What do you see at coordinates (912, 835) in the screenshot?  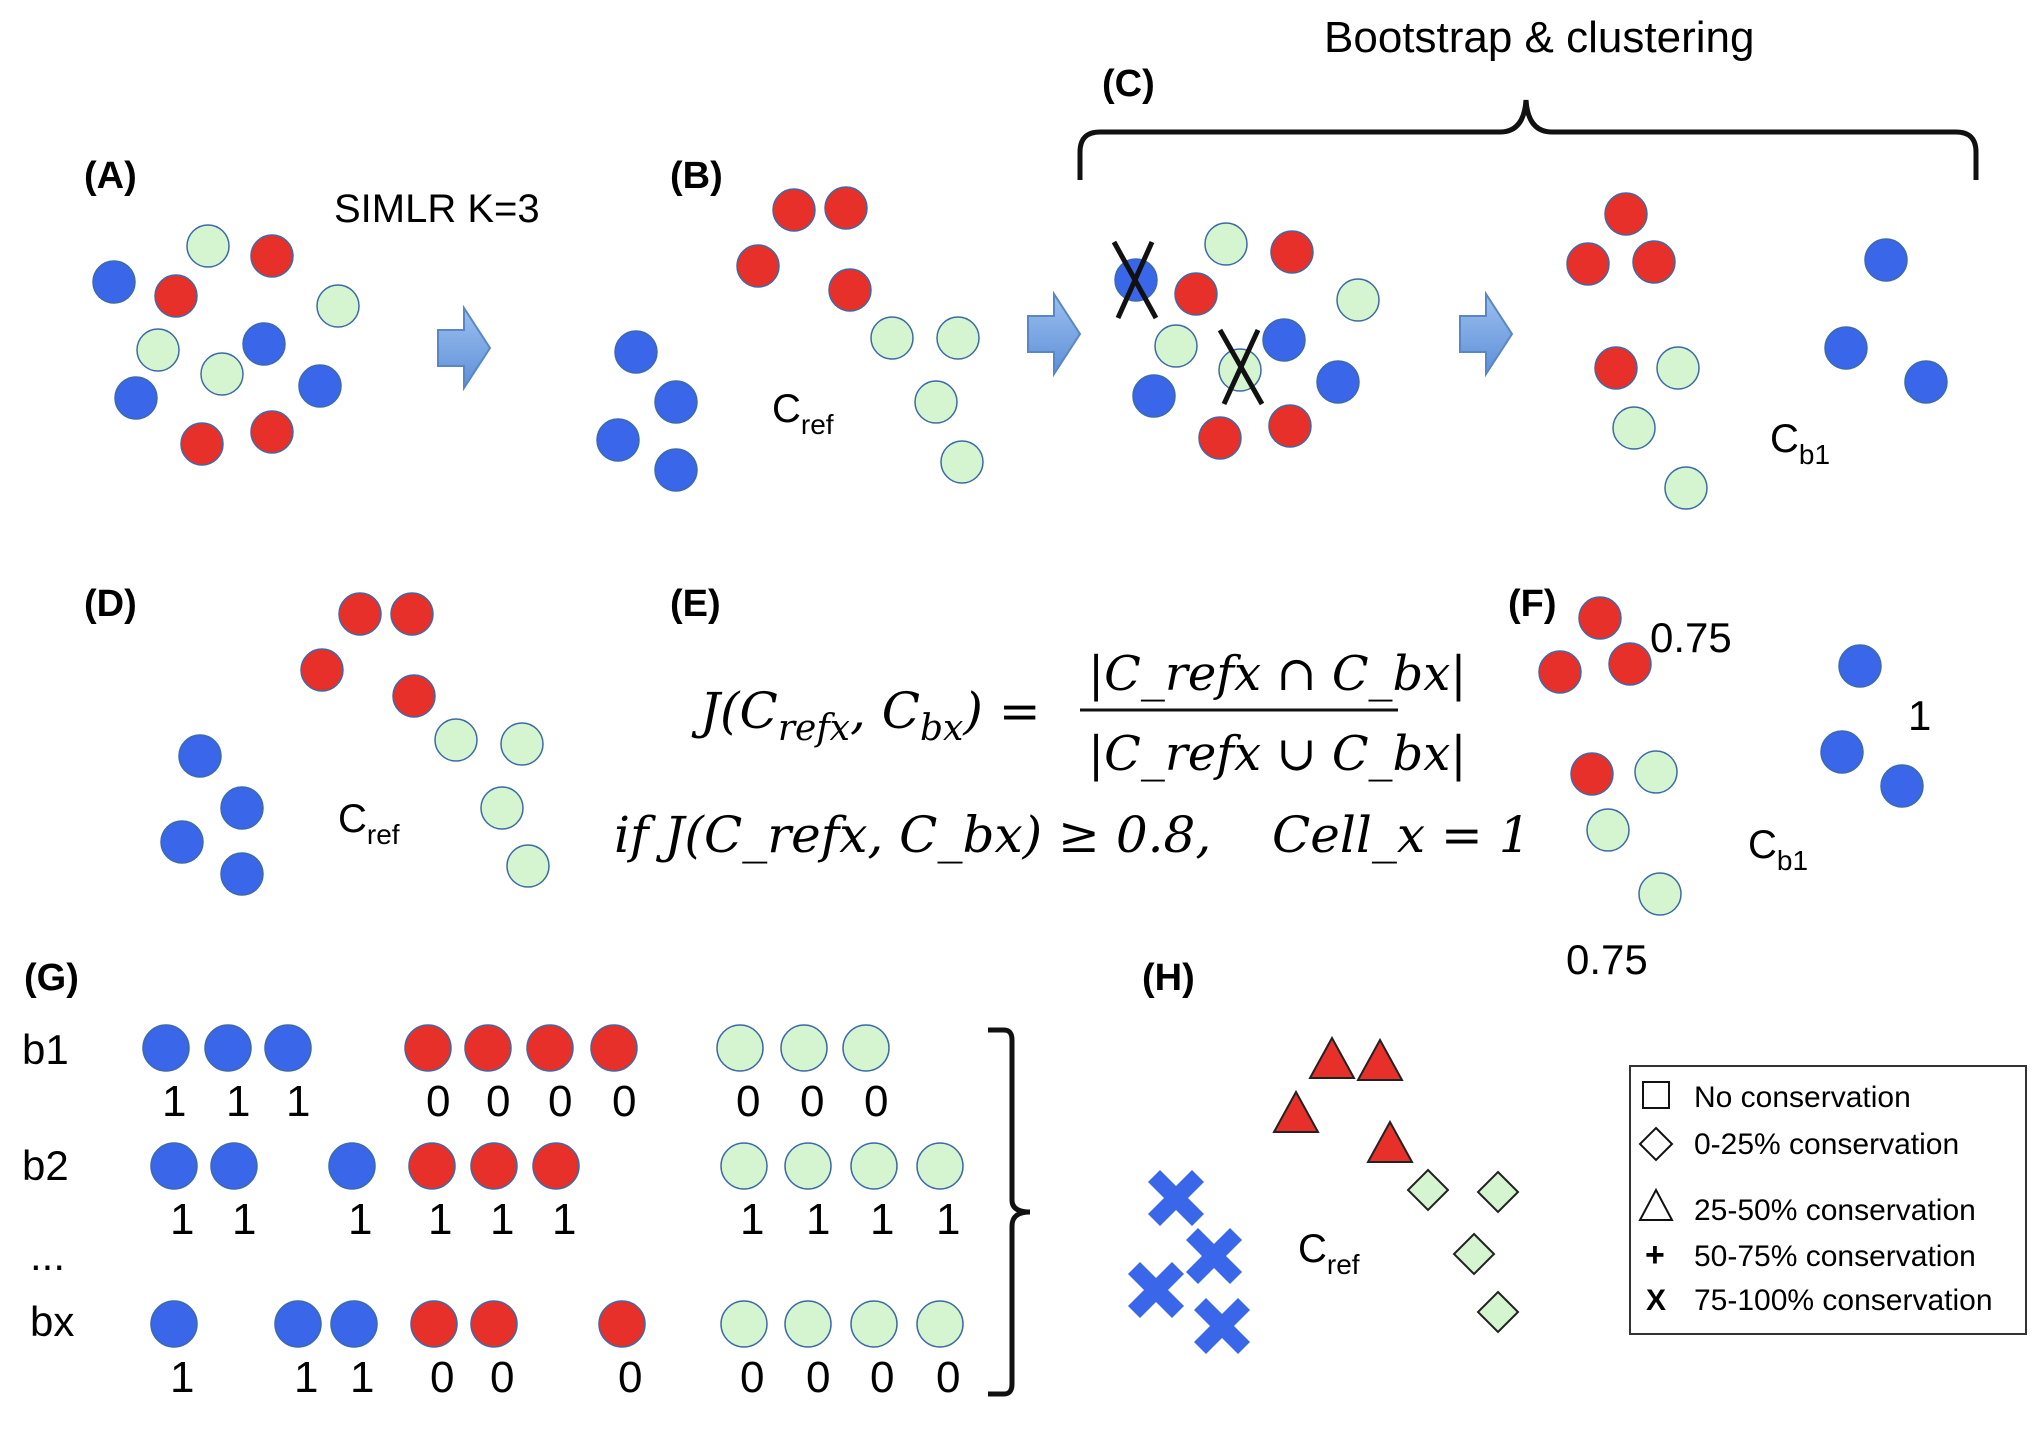 I see `formula-condition: if J(C_refx, C_bx) ≥ 0.8,` at bounding box center [912, 835].